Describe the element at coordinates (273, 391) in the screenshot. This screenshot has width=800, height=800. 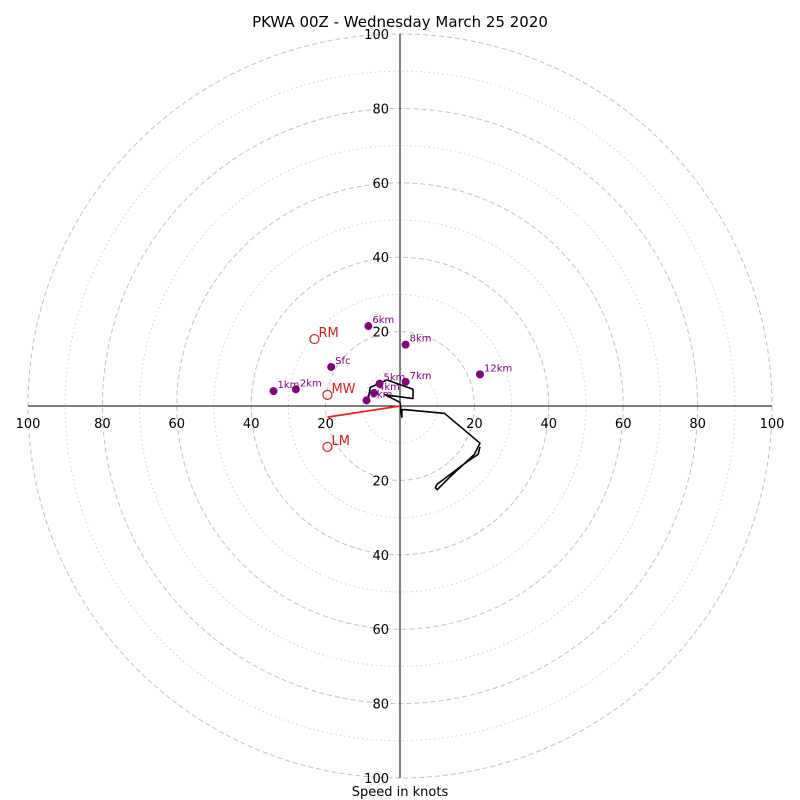
I see `height-marker-1km` at that location.